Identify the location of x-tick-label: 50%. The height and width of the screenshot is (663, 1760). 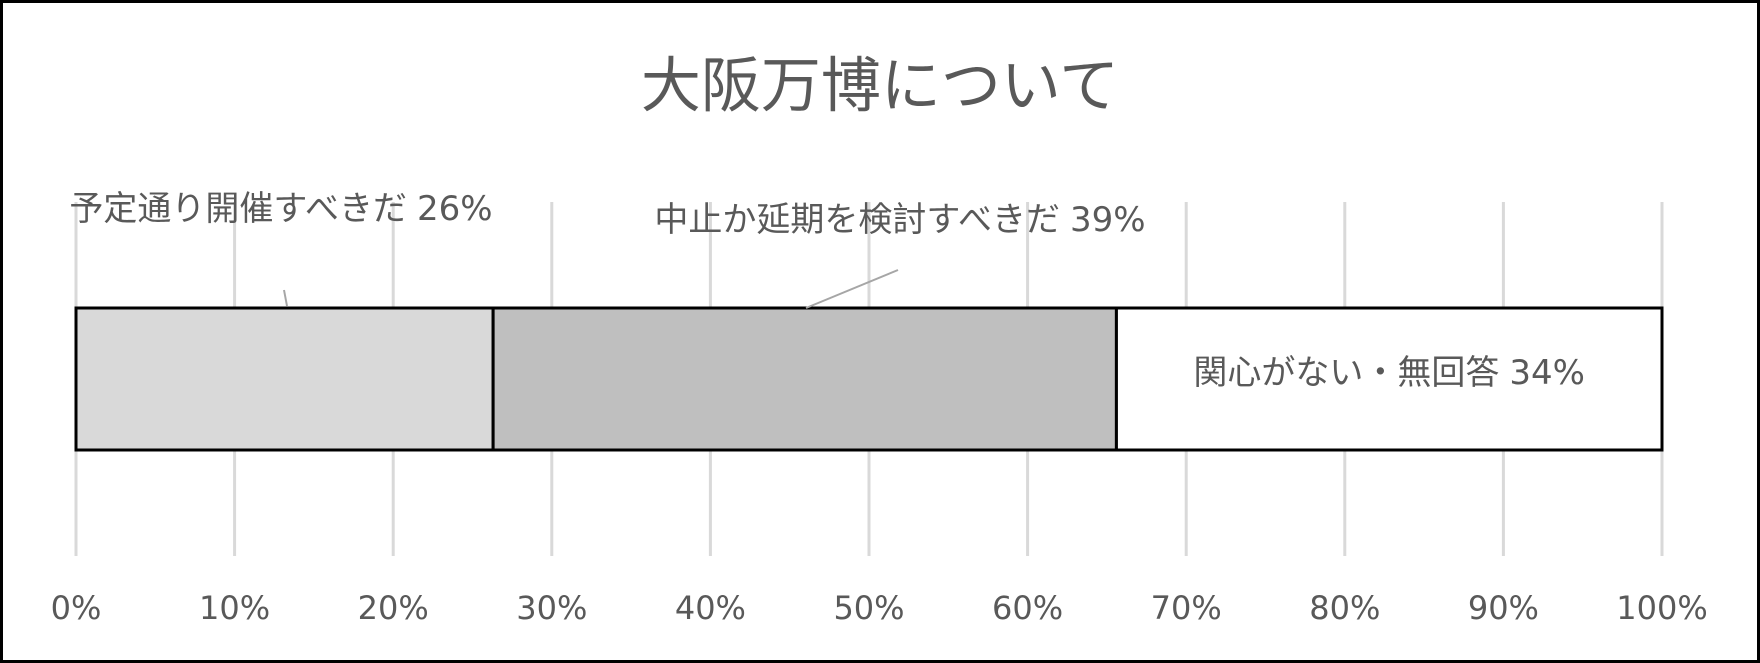
(868, 608).